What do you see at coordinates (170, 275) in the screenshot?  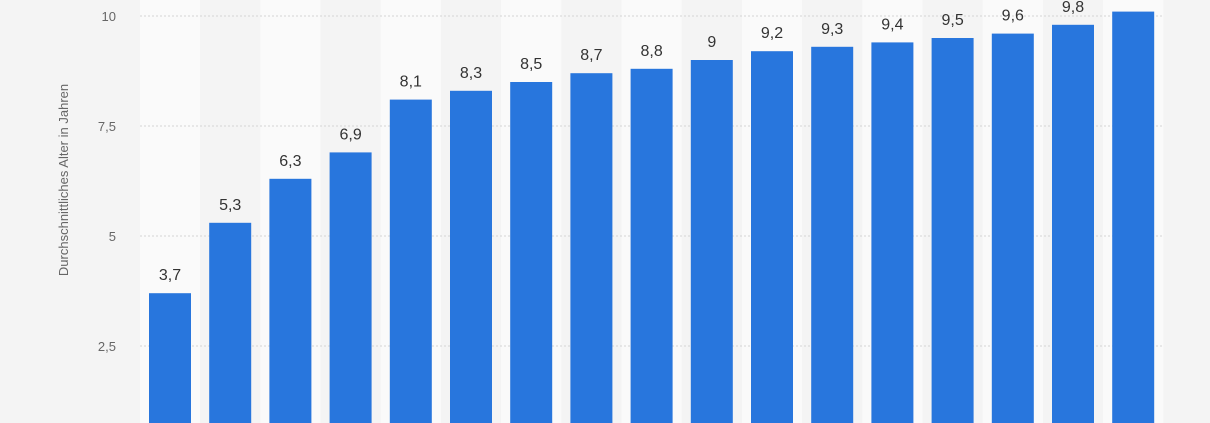 I see `data-label: 3,7` at bounding box center [170, 275].